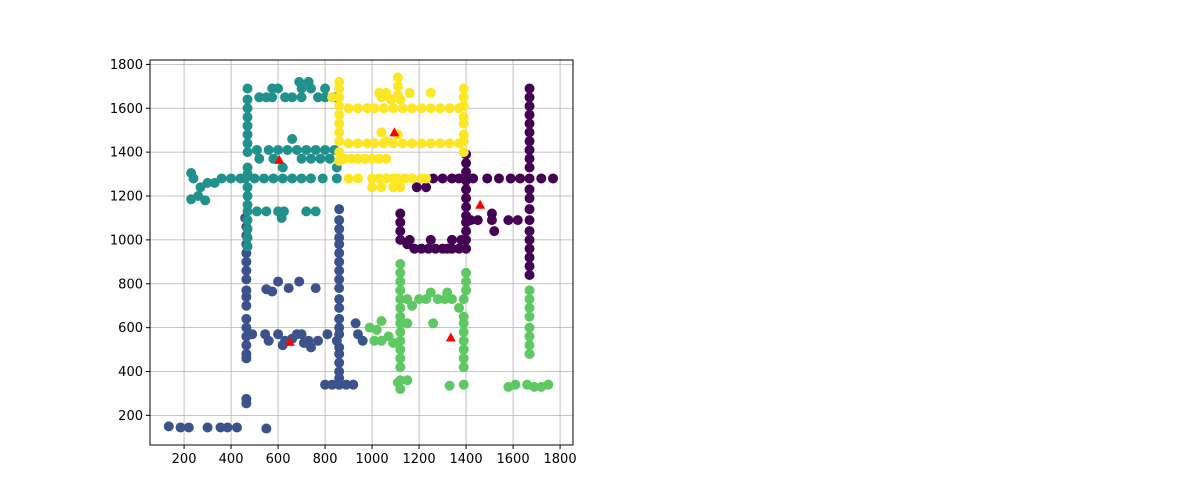  What do you see at coordinates (466, 459) in the screenshot?
I see `x-tick-label: 1400` at bounding box center [466, 459].